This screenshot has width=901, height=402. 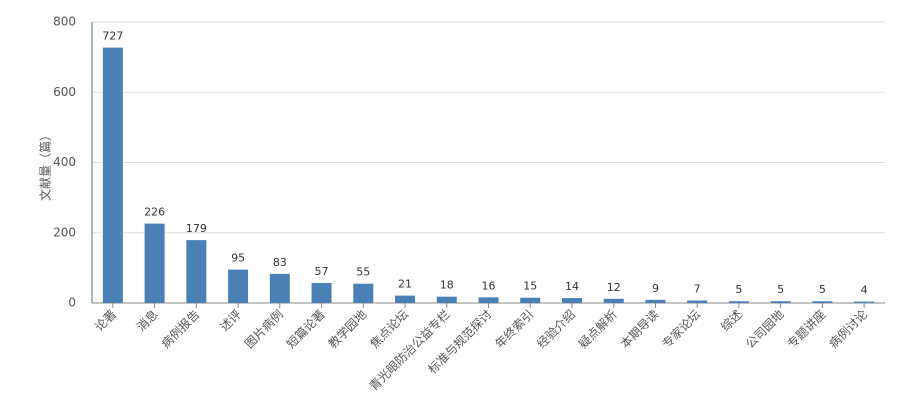 I want to click on value-label: 18, so click(x=447, y=285).